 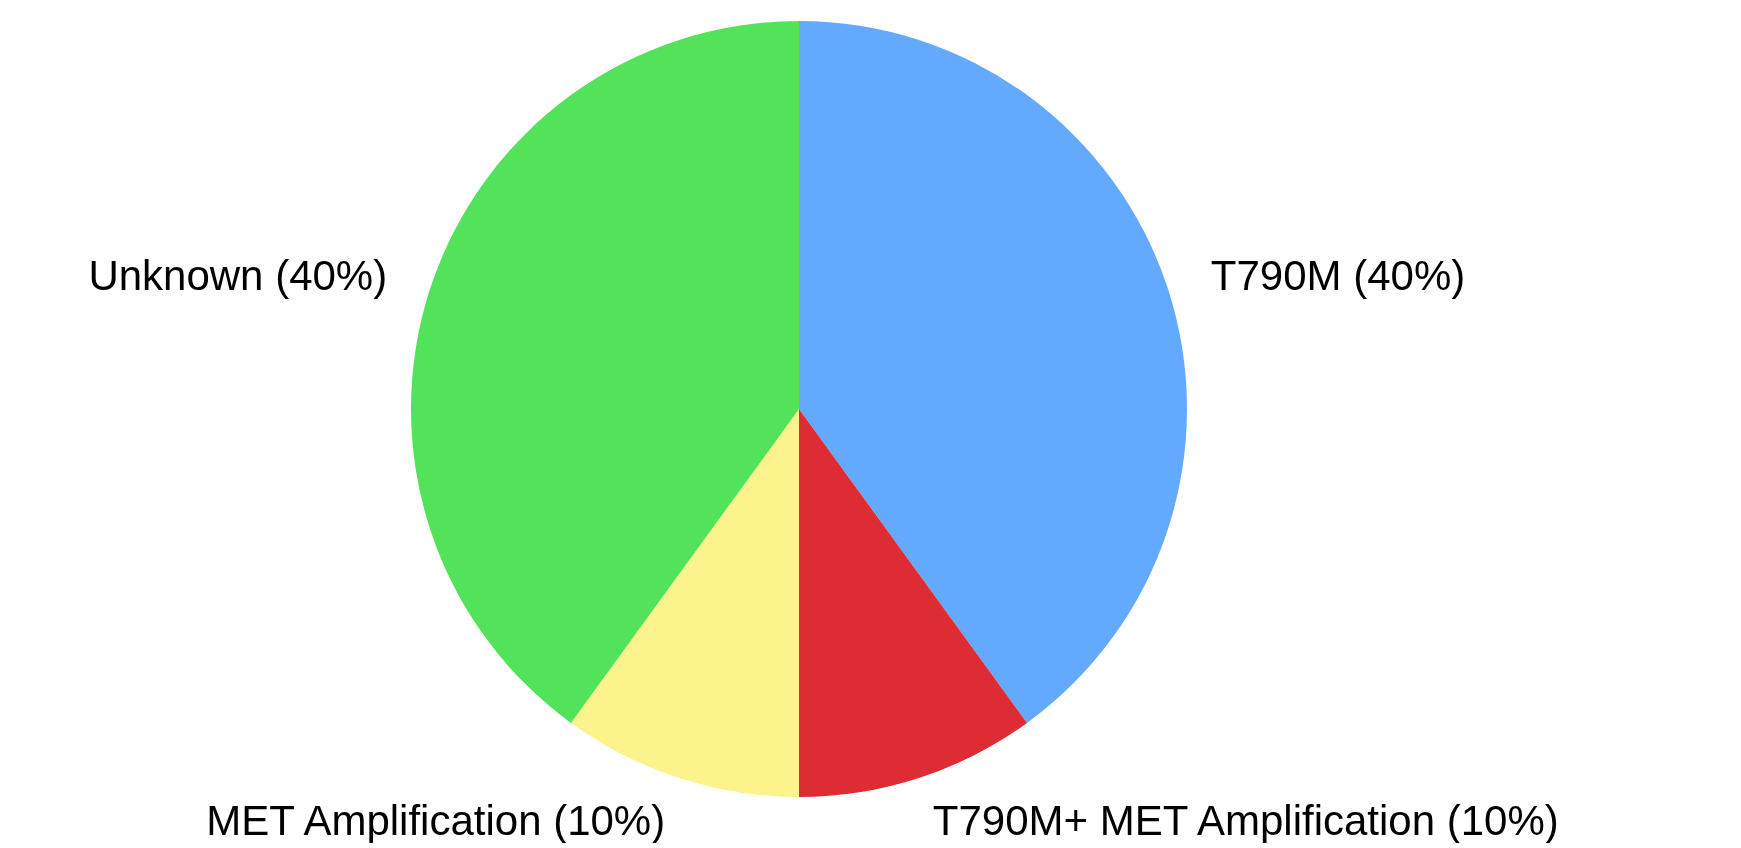 What do you see at coordinates (238, 275) in the screenshot?
I see `slice-label: Unknown (40%)` at bounding box center [238, 275].